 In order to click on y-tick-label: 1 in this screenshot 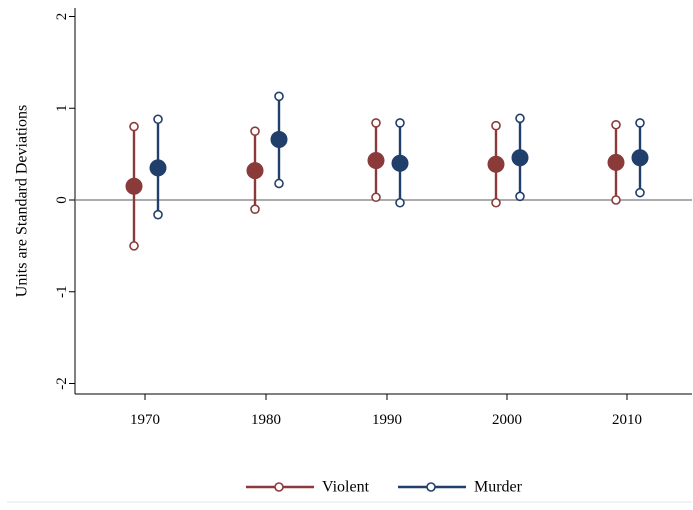, I will do `click(62, 109)`.